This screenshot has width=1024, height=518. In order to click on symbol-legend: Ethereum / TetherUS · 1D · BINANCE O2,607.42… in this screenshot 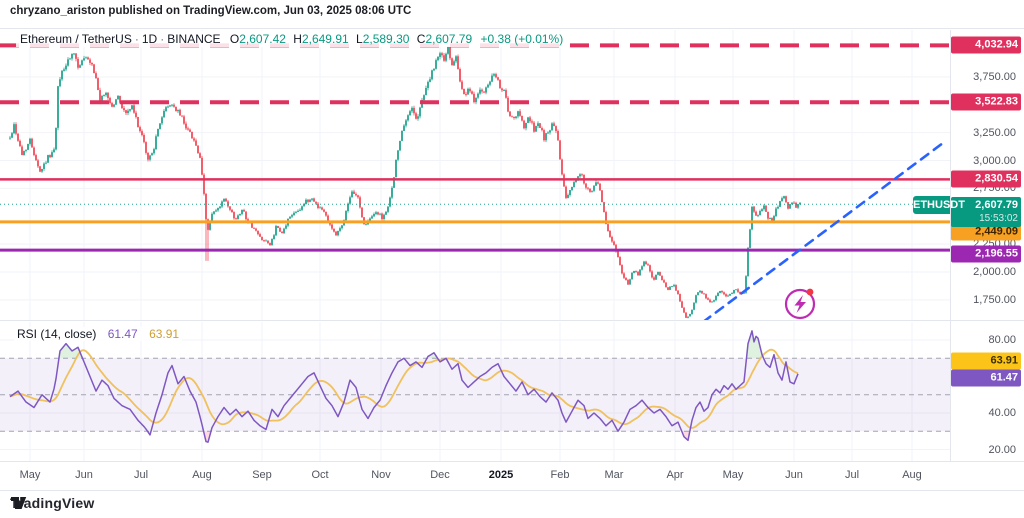, I will do `click(292, 39)`.